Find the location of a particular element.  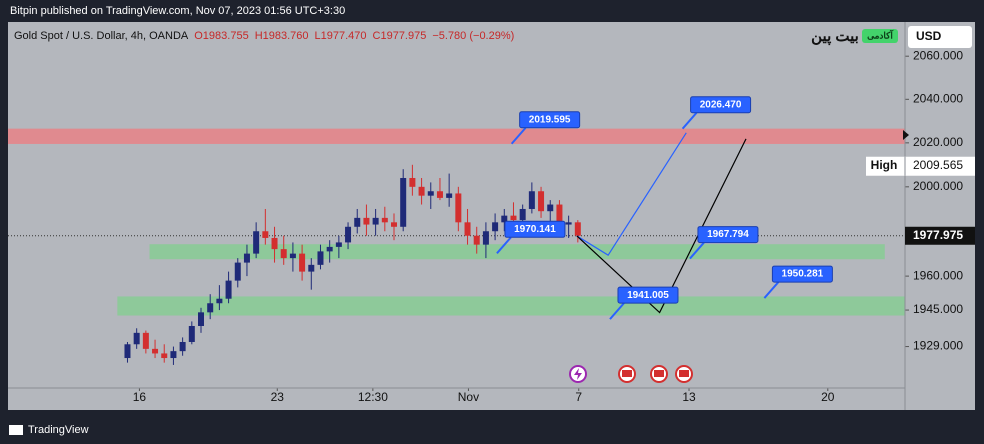

badge: آکادمی is located at coordinates (880, 34).